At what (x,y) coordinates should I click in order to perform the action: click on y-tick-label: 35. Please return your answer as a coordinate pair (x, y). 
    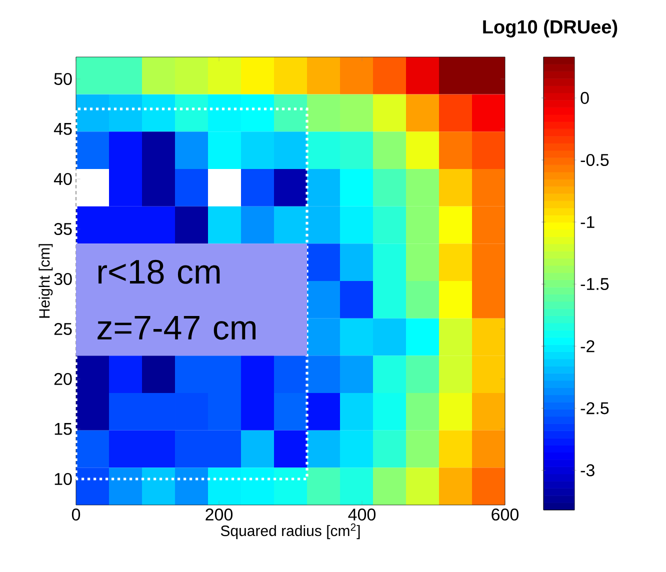
    Looking at the image, I should click on (63, 229).